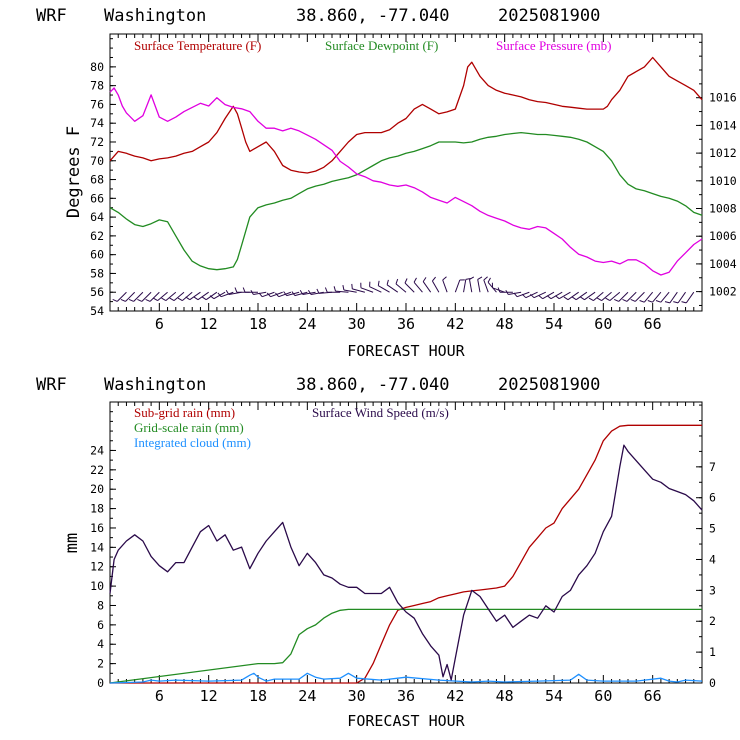 This screenshot has height=740, width=740. What do you see at coordinates (97, 586) in the screenshot?
I see `y-tick-label: 10` at bounding box center [97, 586].